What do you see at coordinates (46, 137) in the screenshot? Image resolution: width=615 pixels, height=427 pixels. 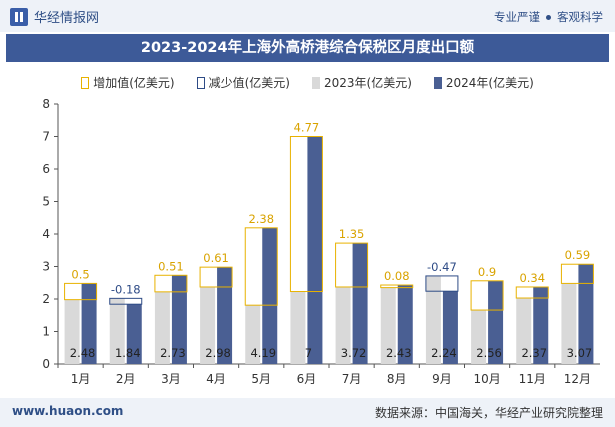 I see `y-tick-label: 7` at bounding box center [46, 137].